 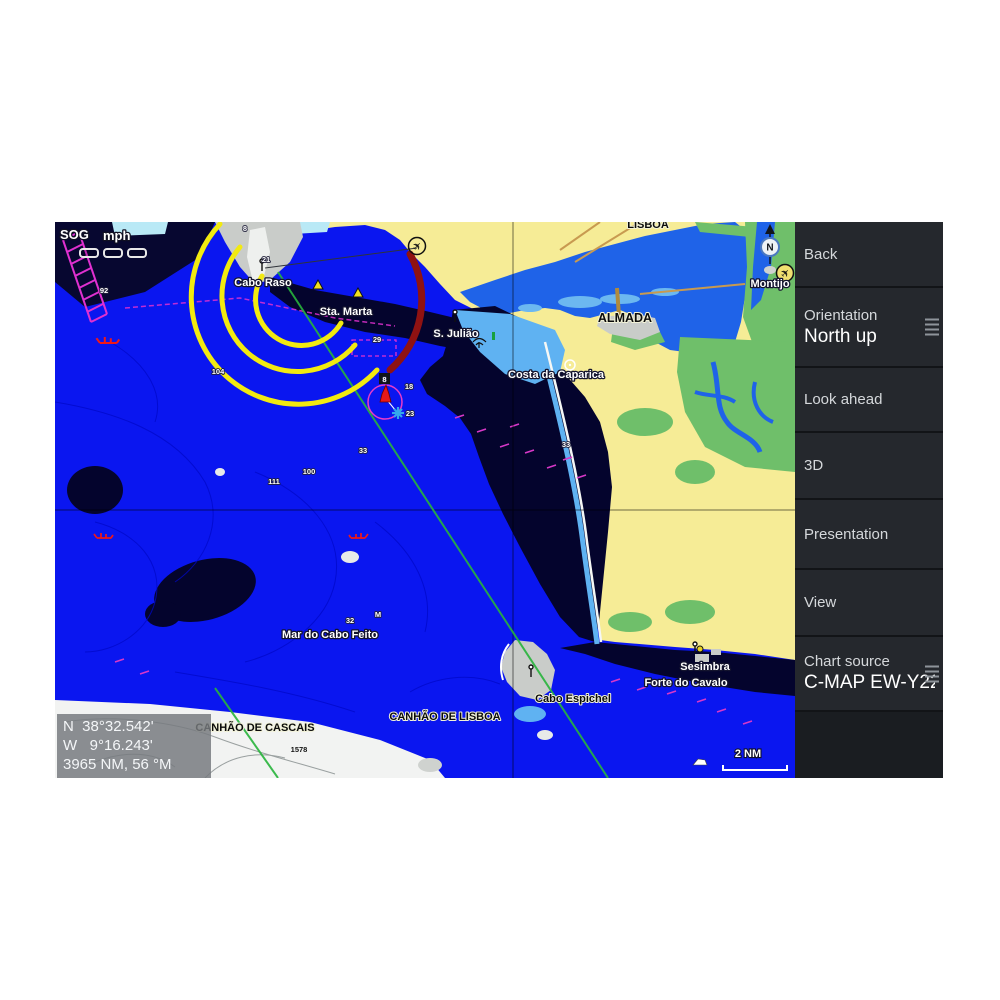 What do you see at coordinates (580, 236) in the screenshot?
I see `road` at bounding box center [580, 236].